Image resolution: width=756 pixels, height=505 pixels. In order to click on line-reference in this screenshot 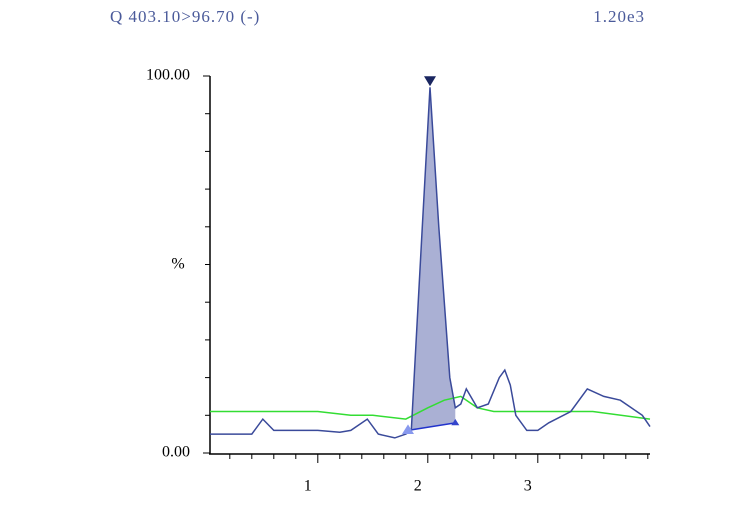, I will do `click(430, 407)`.